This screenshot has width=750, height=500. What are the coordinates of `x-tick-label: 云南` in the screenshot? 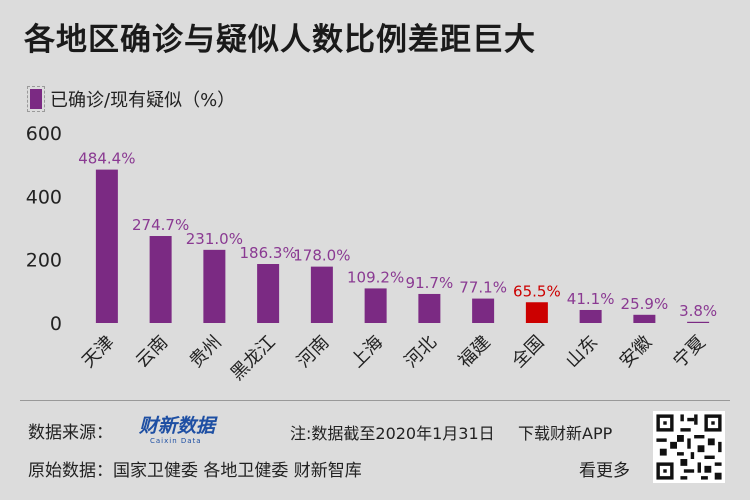 It's located at (152, 352).